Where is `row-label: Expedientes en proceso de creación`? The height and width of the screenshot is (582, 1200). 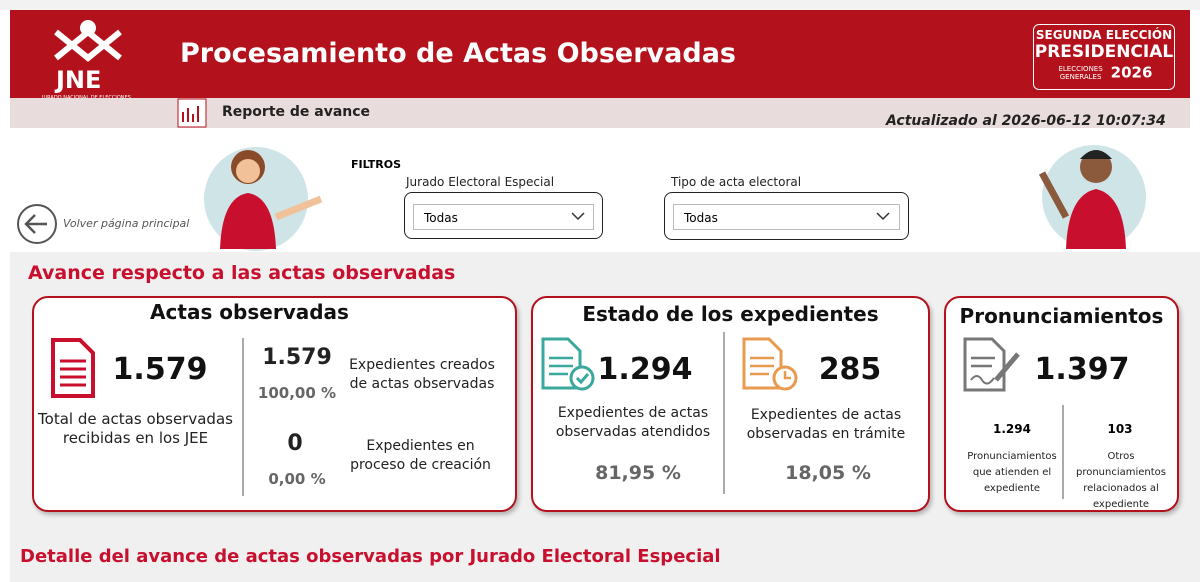
row-label: Expedientes en proceso de creación is located at coordinates (420, 455).